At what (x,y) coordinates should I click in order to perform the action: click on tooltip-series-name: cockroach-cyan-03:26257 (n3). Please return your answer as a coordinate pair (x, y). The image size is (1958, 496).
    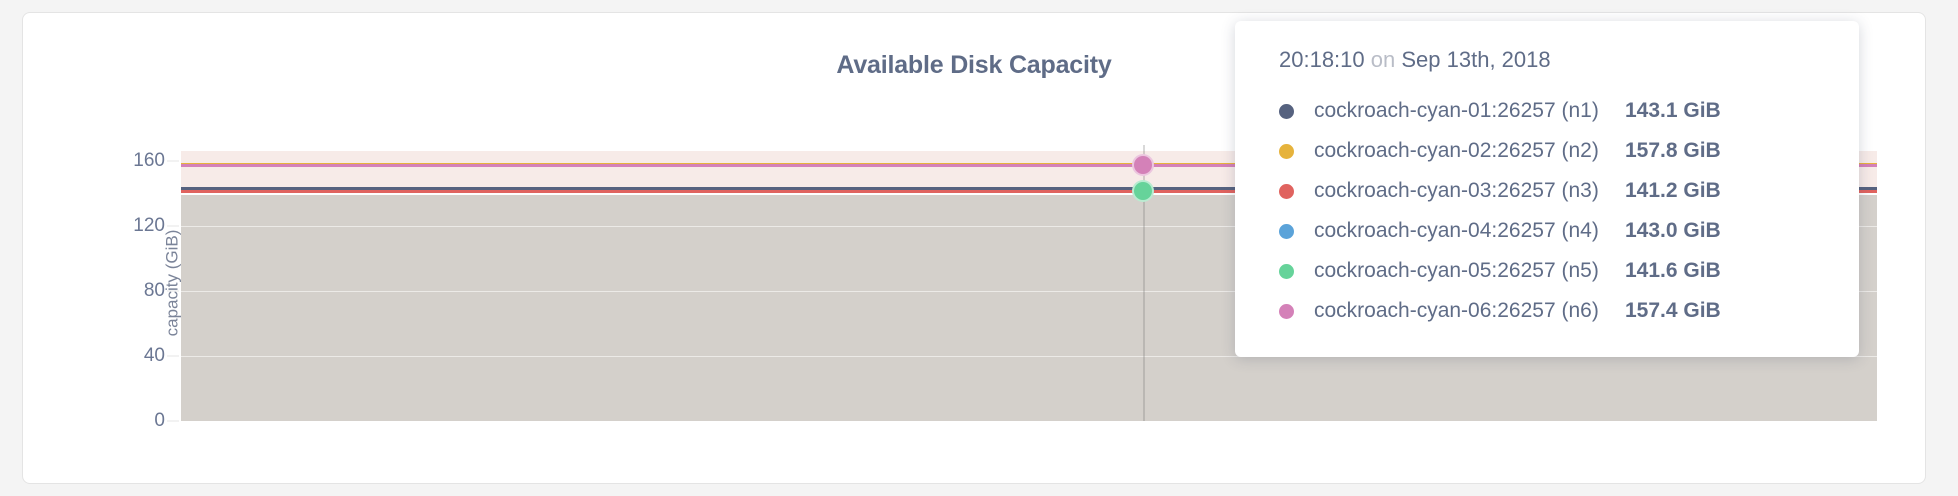
    Looking at the image, I should click on (1456, 190).